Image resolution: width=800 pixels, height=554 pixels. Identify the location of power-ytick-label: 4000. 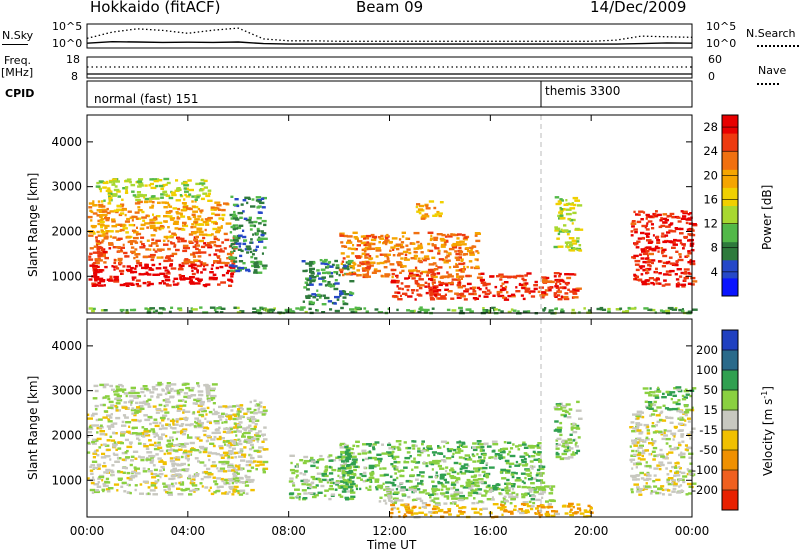
(66, 142).